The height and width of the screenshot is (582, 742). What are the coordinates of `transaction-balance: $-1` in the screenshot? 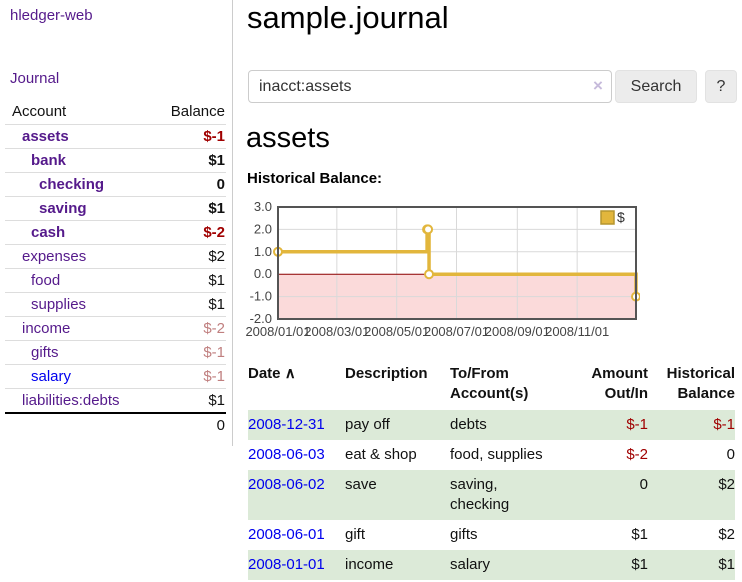 It's located at (724, 424).